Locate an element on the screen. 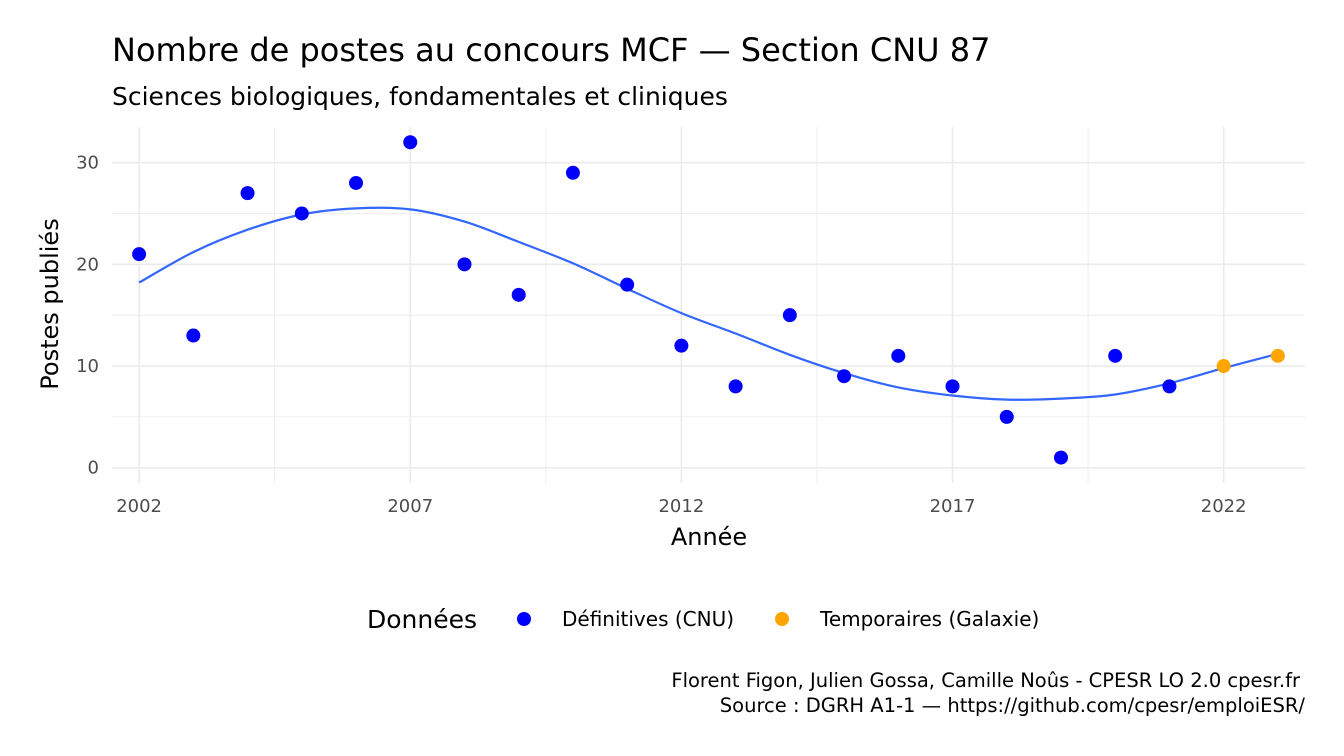 Image resolution: width=1344 pixels, height=756 pixels. x-tick-label: 2007 is located at coordinates (410, 506).